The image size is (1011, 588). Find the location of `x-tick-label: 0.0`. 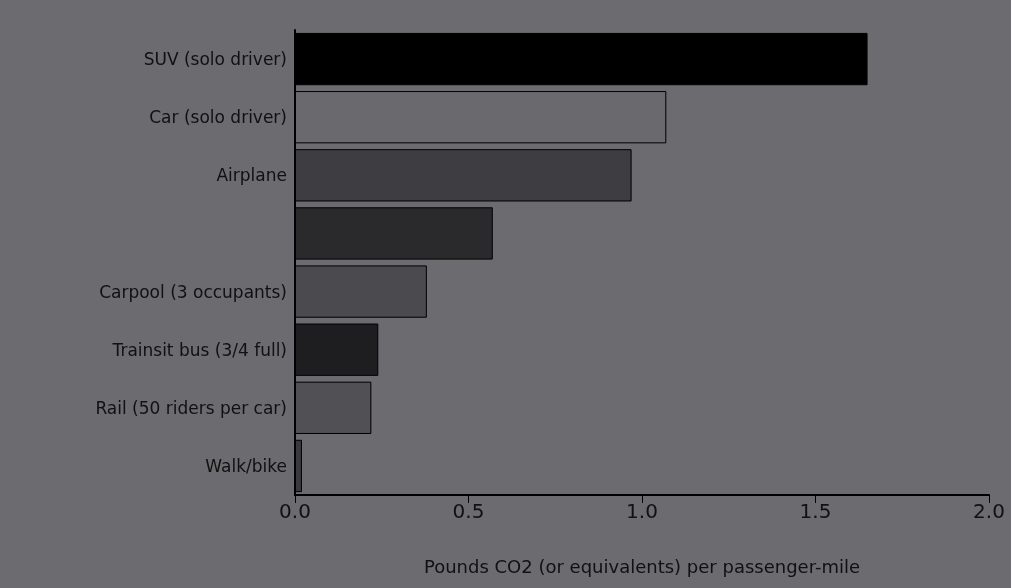

x-tick-label: 0.0 is located at coordinates (295, 511).